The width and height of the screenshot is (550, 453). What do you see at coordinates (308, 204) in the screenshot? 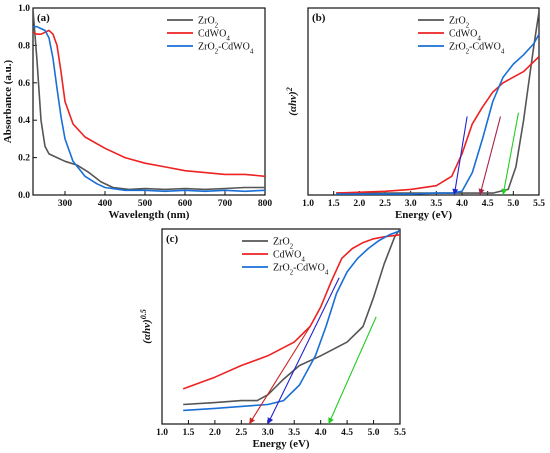
I see `panel-b-xtick-label: 1.0` at bounding box center [308, 204].